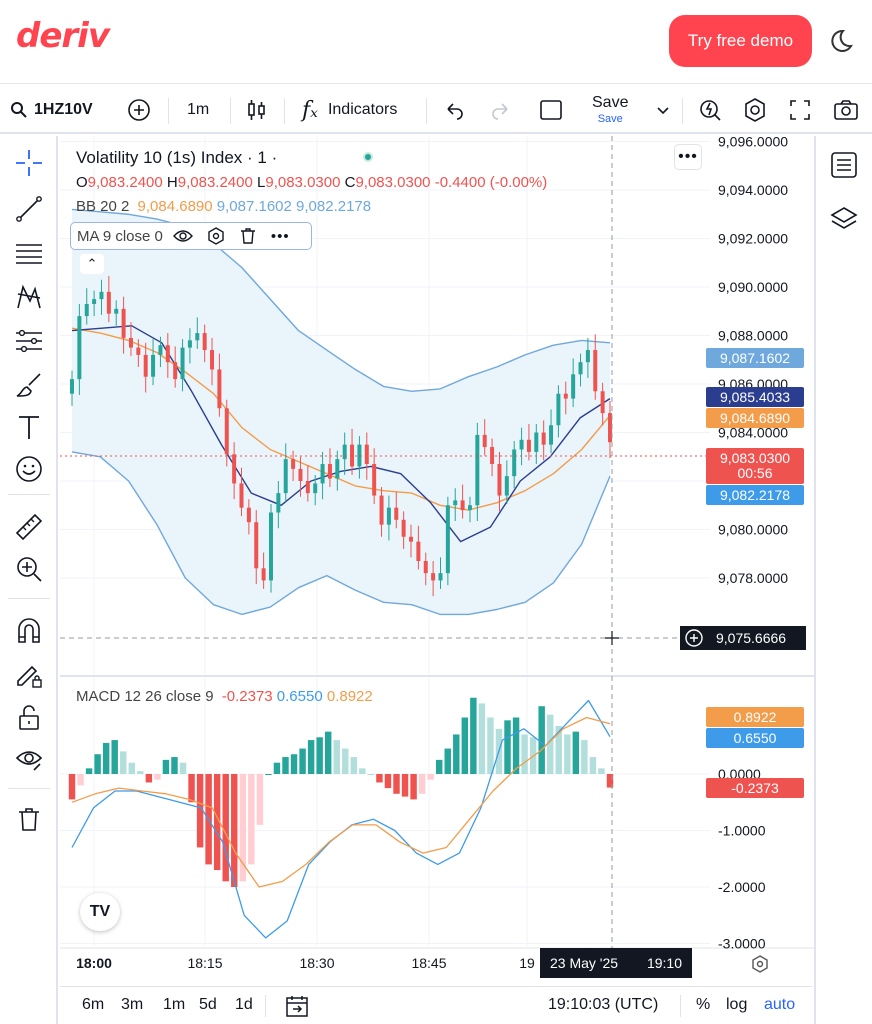 The width and height of the screenshot is (872, 1024). What do you see at coordinates (349, 110) in the screenshot?
I see `indicators-button: fₓ Indicators` at bounding box center [349, 110].